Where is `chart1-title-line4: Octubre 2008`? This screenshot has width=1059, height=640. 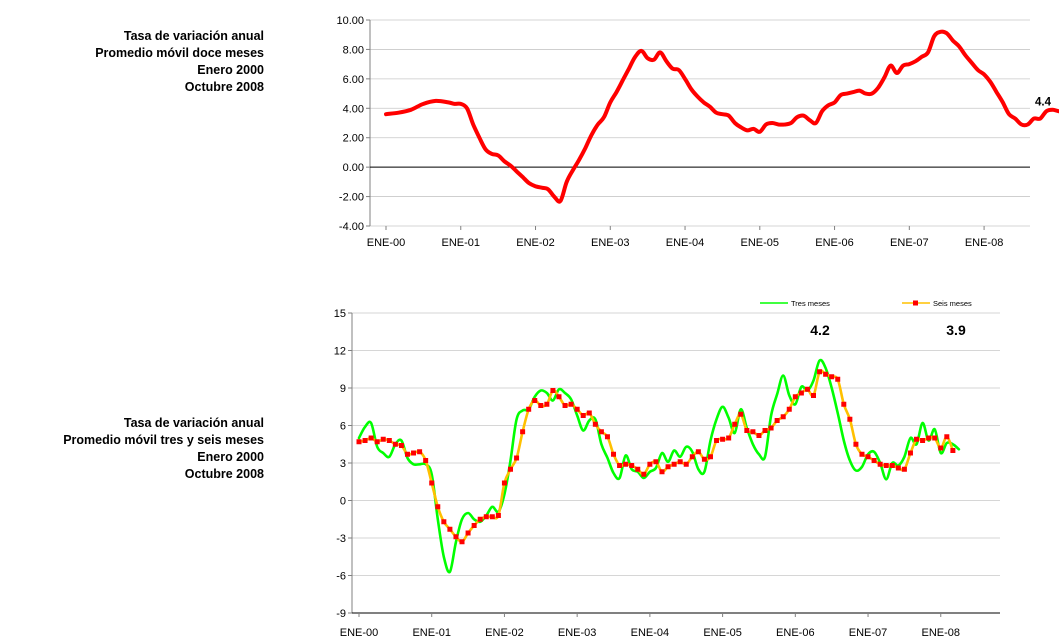 chart1-title-line4: Octubre 2008 is located at coordinates (224, 87).